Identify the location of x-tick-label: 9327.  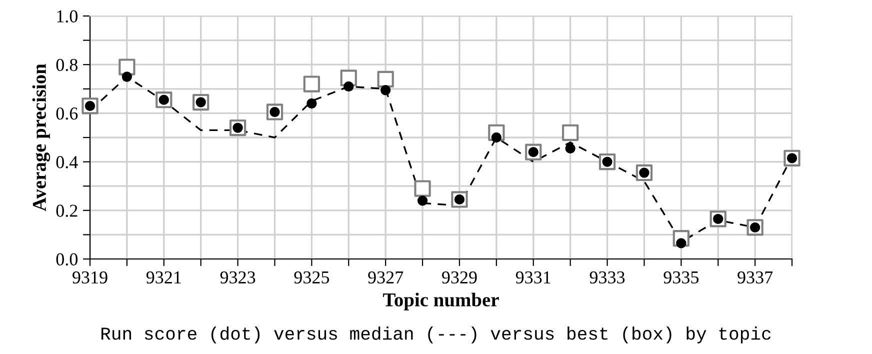
(386, 277).